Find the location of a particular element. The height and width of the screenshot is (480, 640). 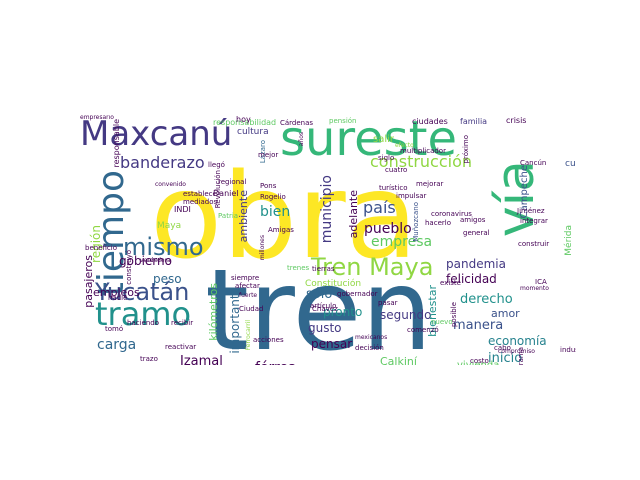

word-44: pasajeros is located at coordinates (88, 281).